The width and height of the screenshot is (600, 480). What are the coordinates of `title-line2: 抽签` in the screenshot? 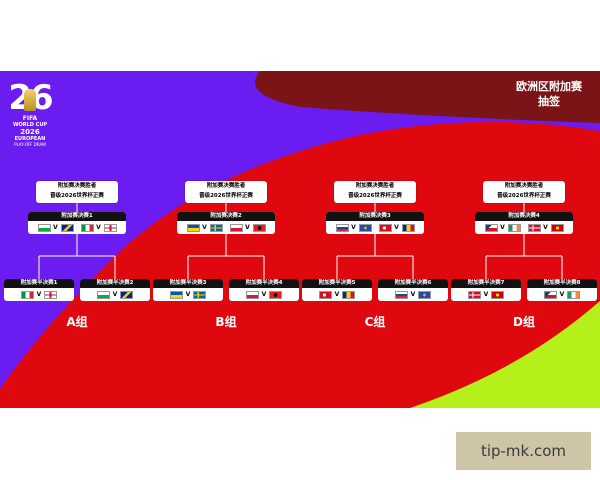 It's located at (549, 101).